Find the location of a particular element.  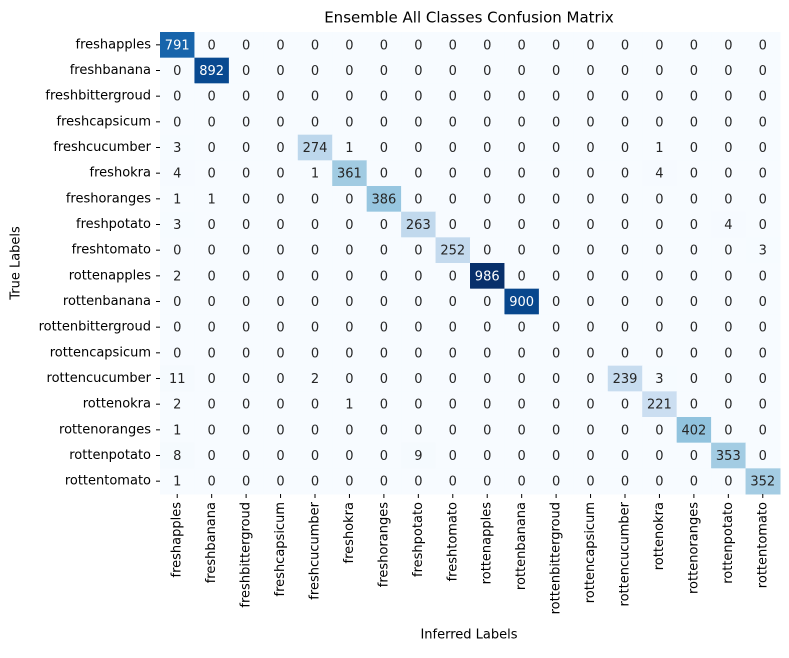

y-tick-label: rottenpotato is located at coordinates (110, 455).